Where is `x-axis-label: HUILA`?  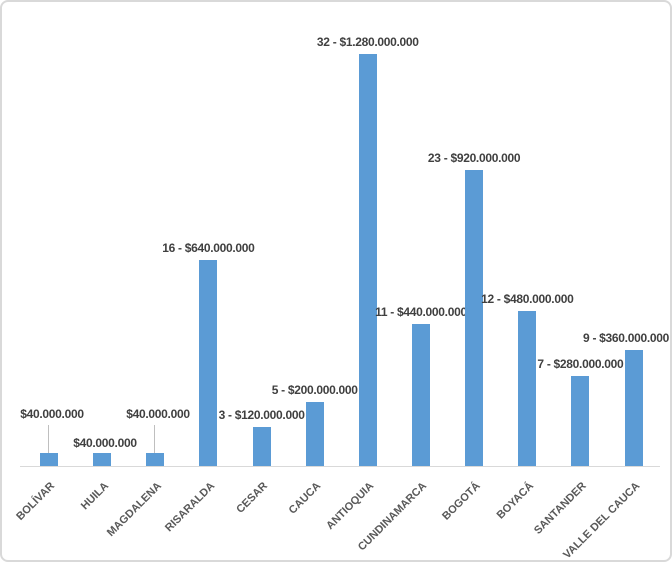
x-axis-label: HUILA is located at coordinates (94, 496).